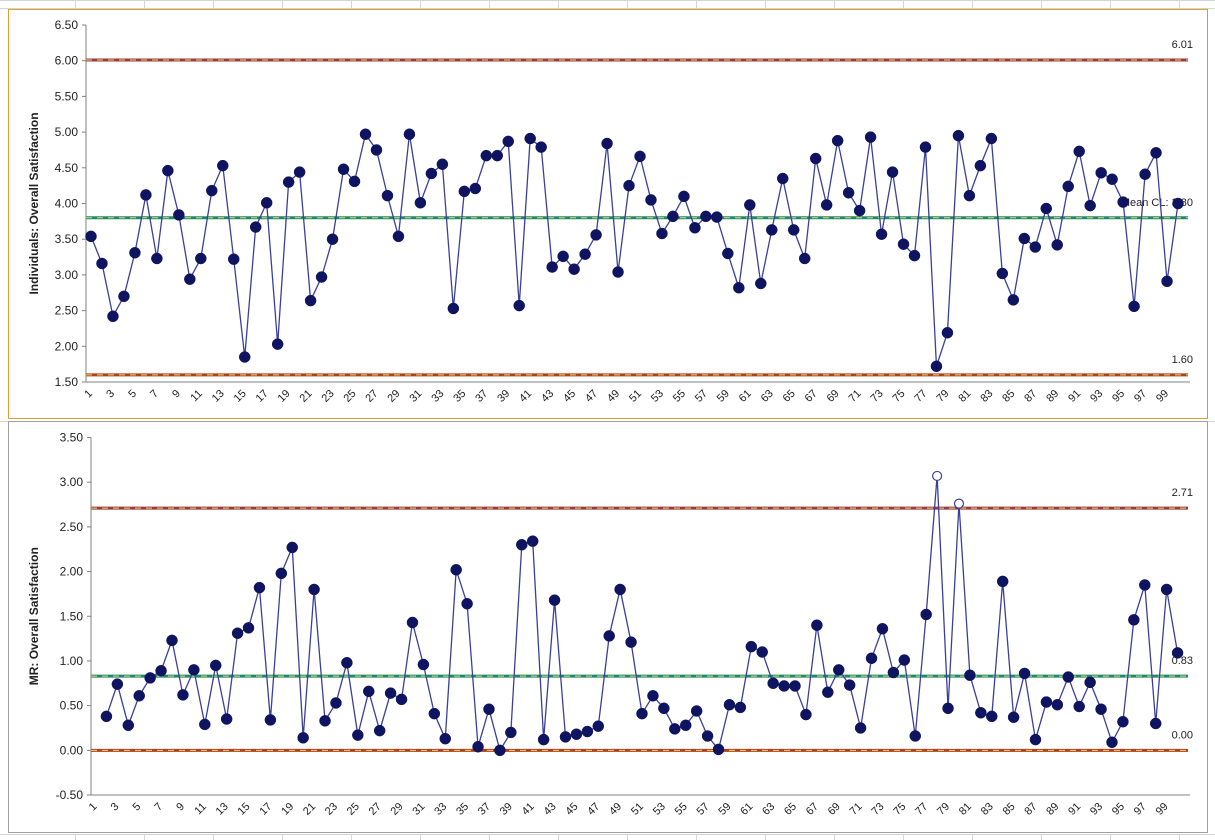  I want to click on out-of-control-point-marker, so click(937, 476).